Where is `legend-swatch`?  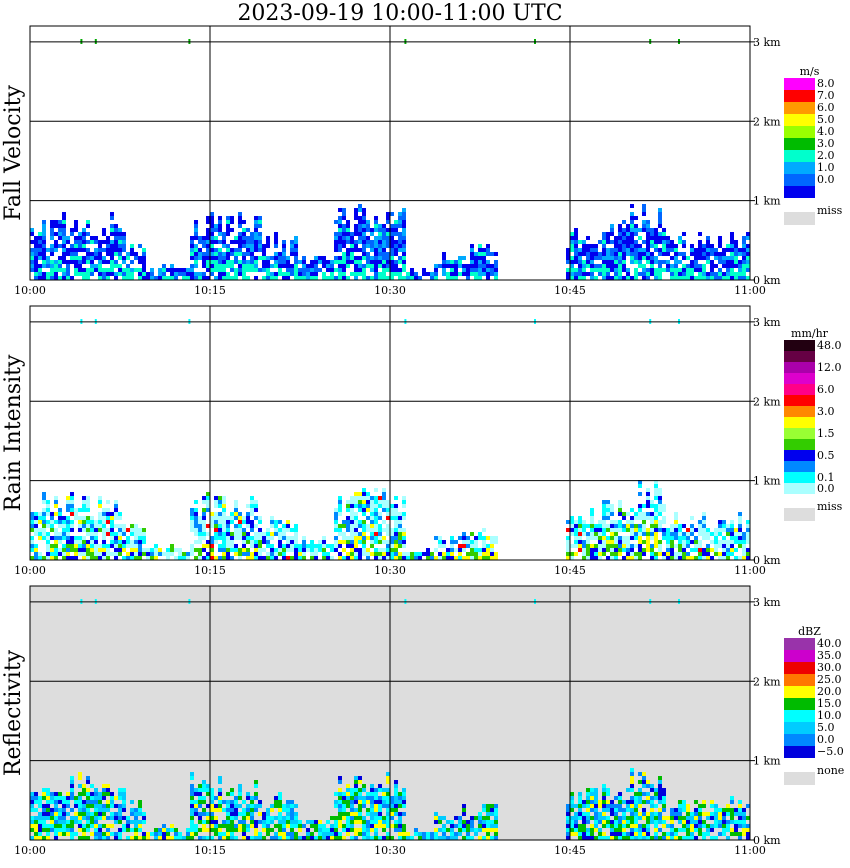 legend-swatch is located at coordinates (799, 692).